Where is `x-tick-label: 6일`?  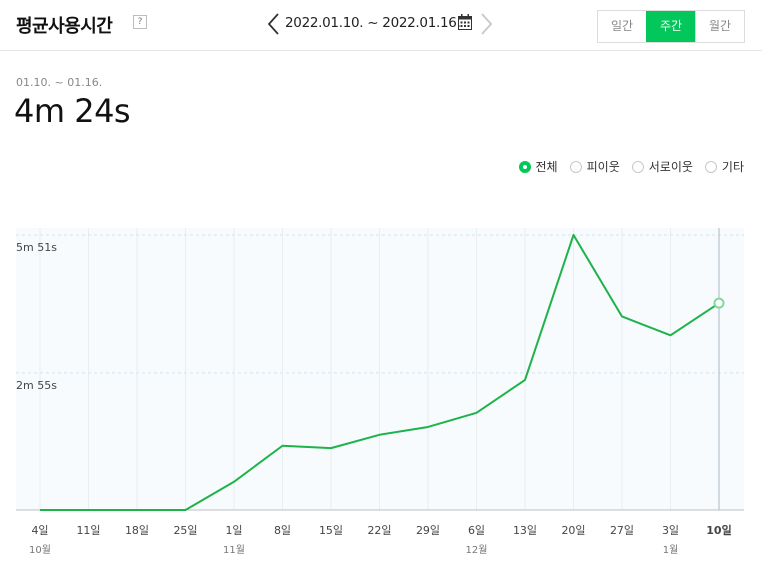 x-tick-label: 6일 is located at coordinates (476, 530).